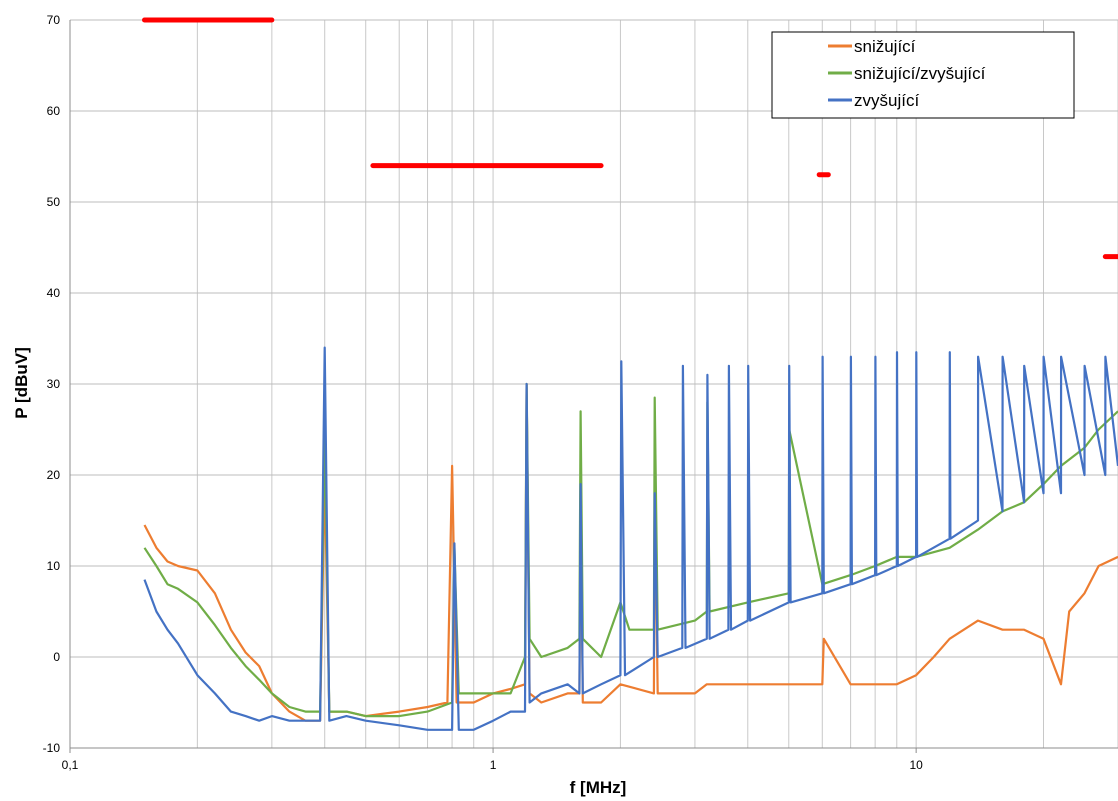 The height and width of the screenshot is (801, 1118). I want to click on y-tick-label: 20, so click(54, 475).